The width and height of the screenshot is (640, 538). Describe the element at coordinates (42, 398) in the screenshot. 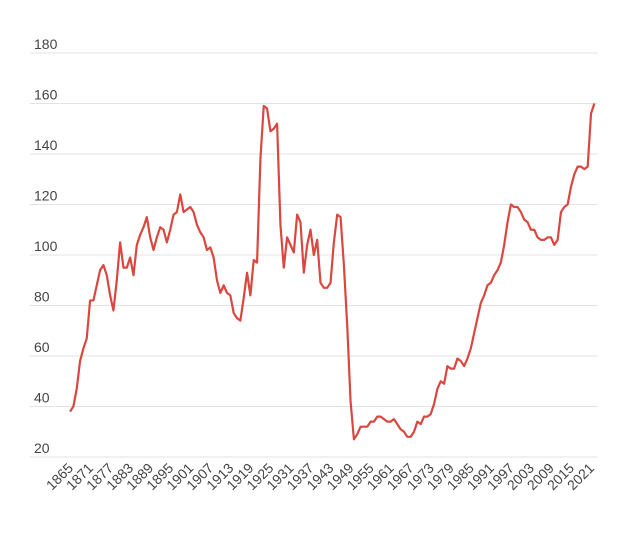

I see `y-tick-label: 40` at that location.